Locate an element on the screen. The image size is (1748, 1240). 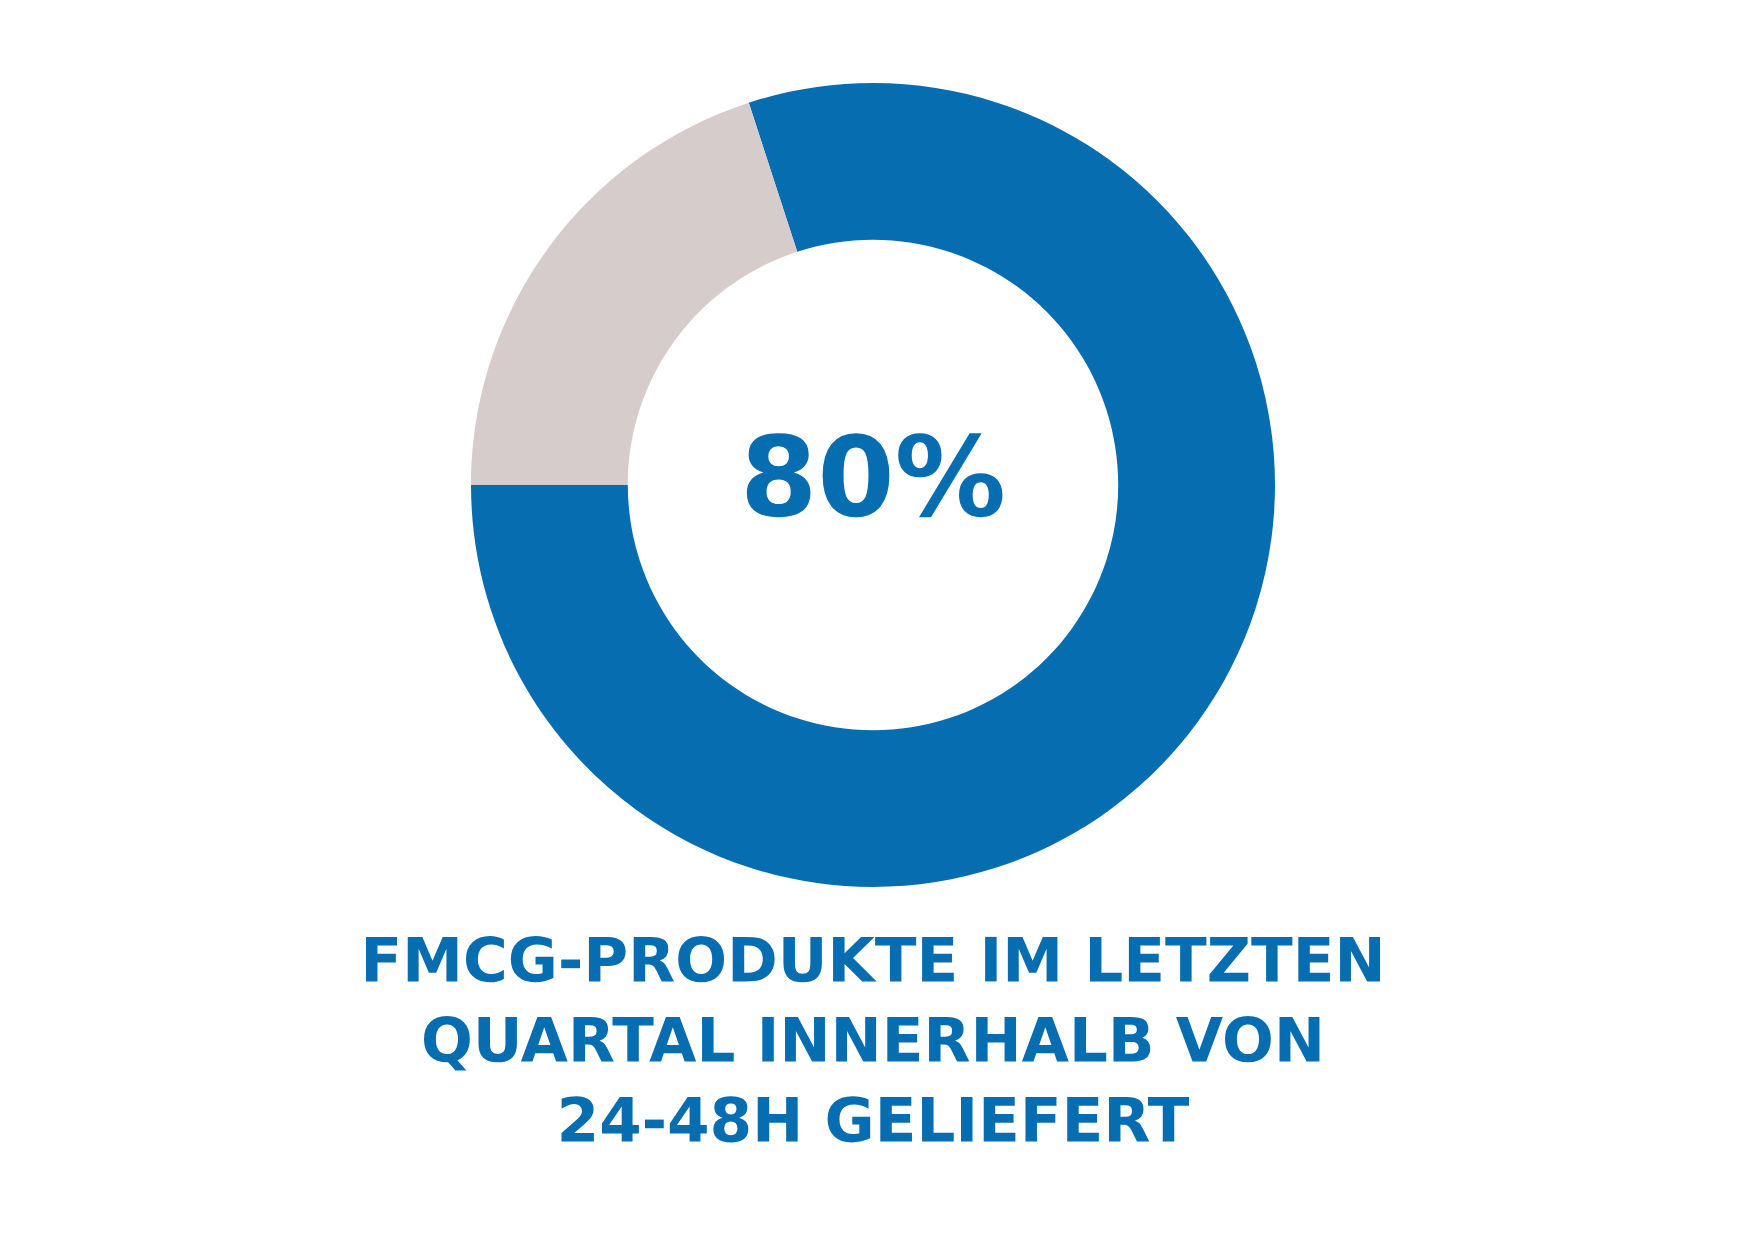
data-label: 80% is located at coordinates (874, 475).